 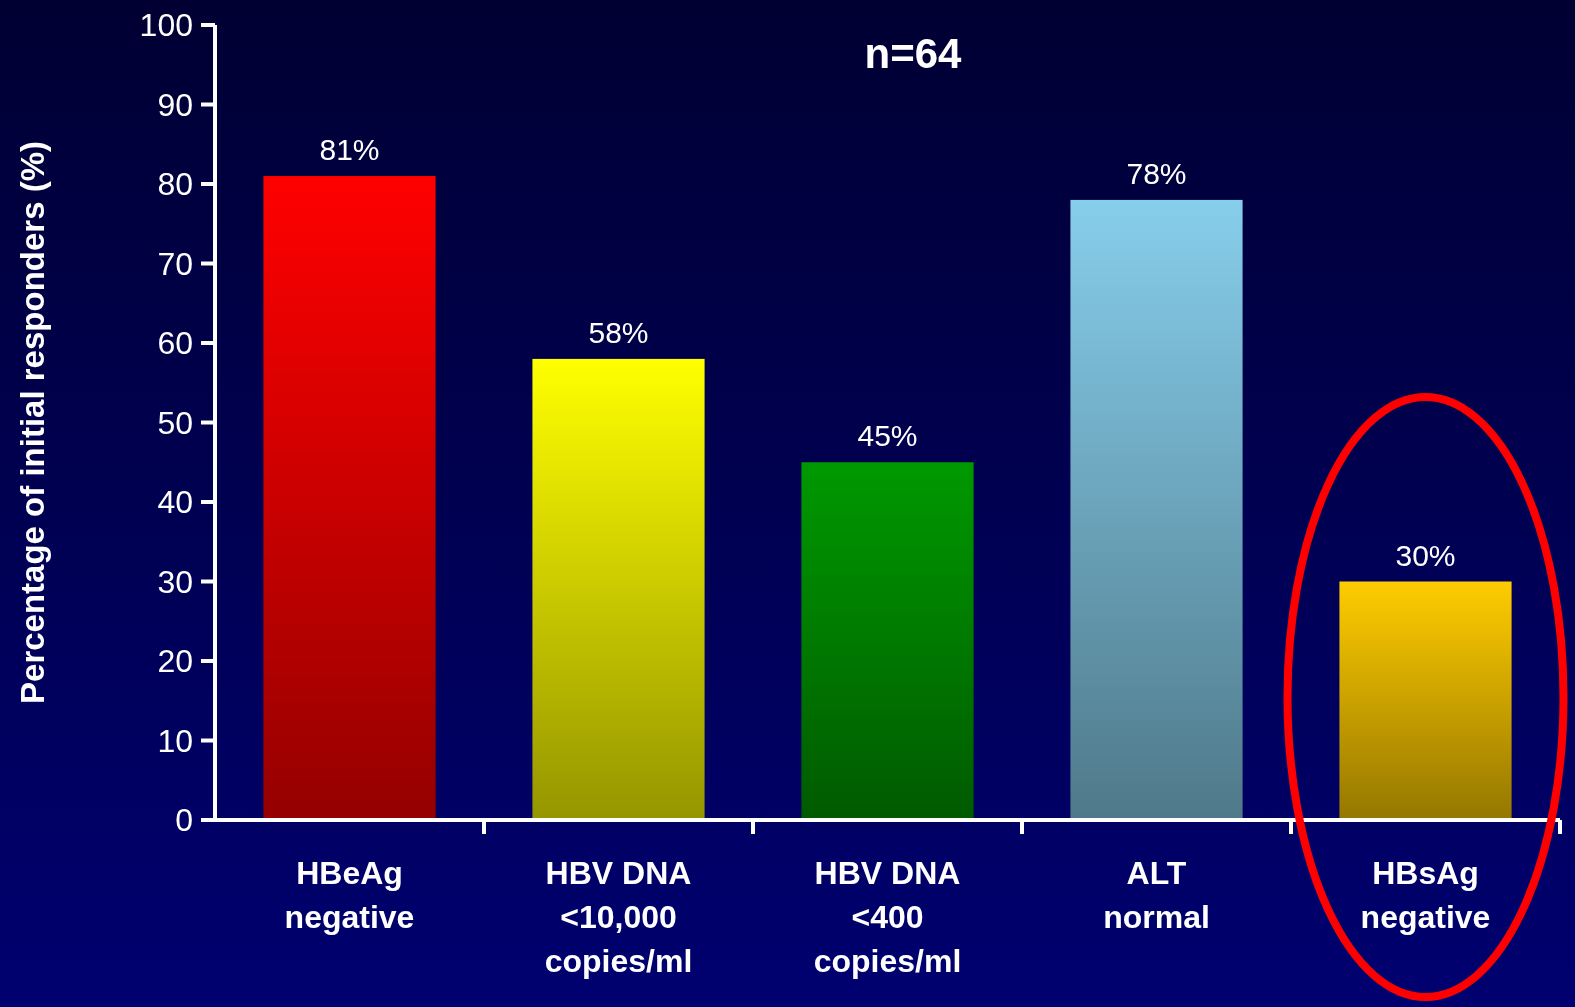 What do you see at coordinates (175, 661) in the screenshot?
I see `y-tick-label: 20` at bounding box center [175, 661].